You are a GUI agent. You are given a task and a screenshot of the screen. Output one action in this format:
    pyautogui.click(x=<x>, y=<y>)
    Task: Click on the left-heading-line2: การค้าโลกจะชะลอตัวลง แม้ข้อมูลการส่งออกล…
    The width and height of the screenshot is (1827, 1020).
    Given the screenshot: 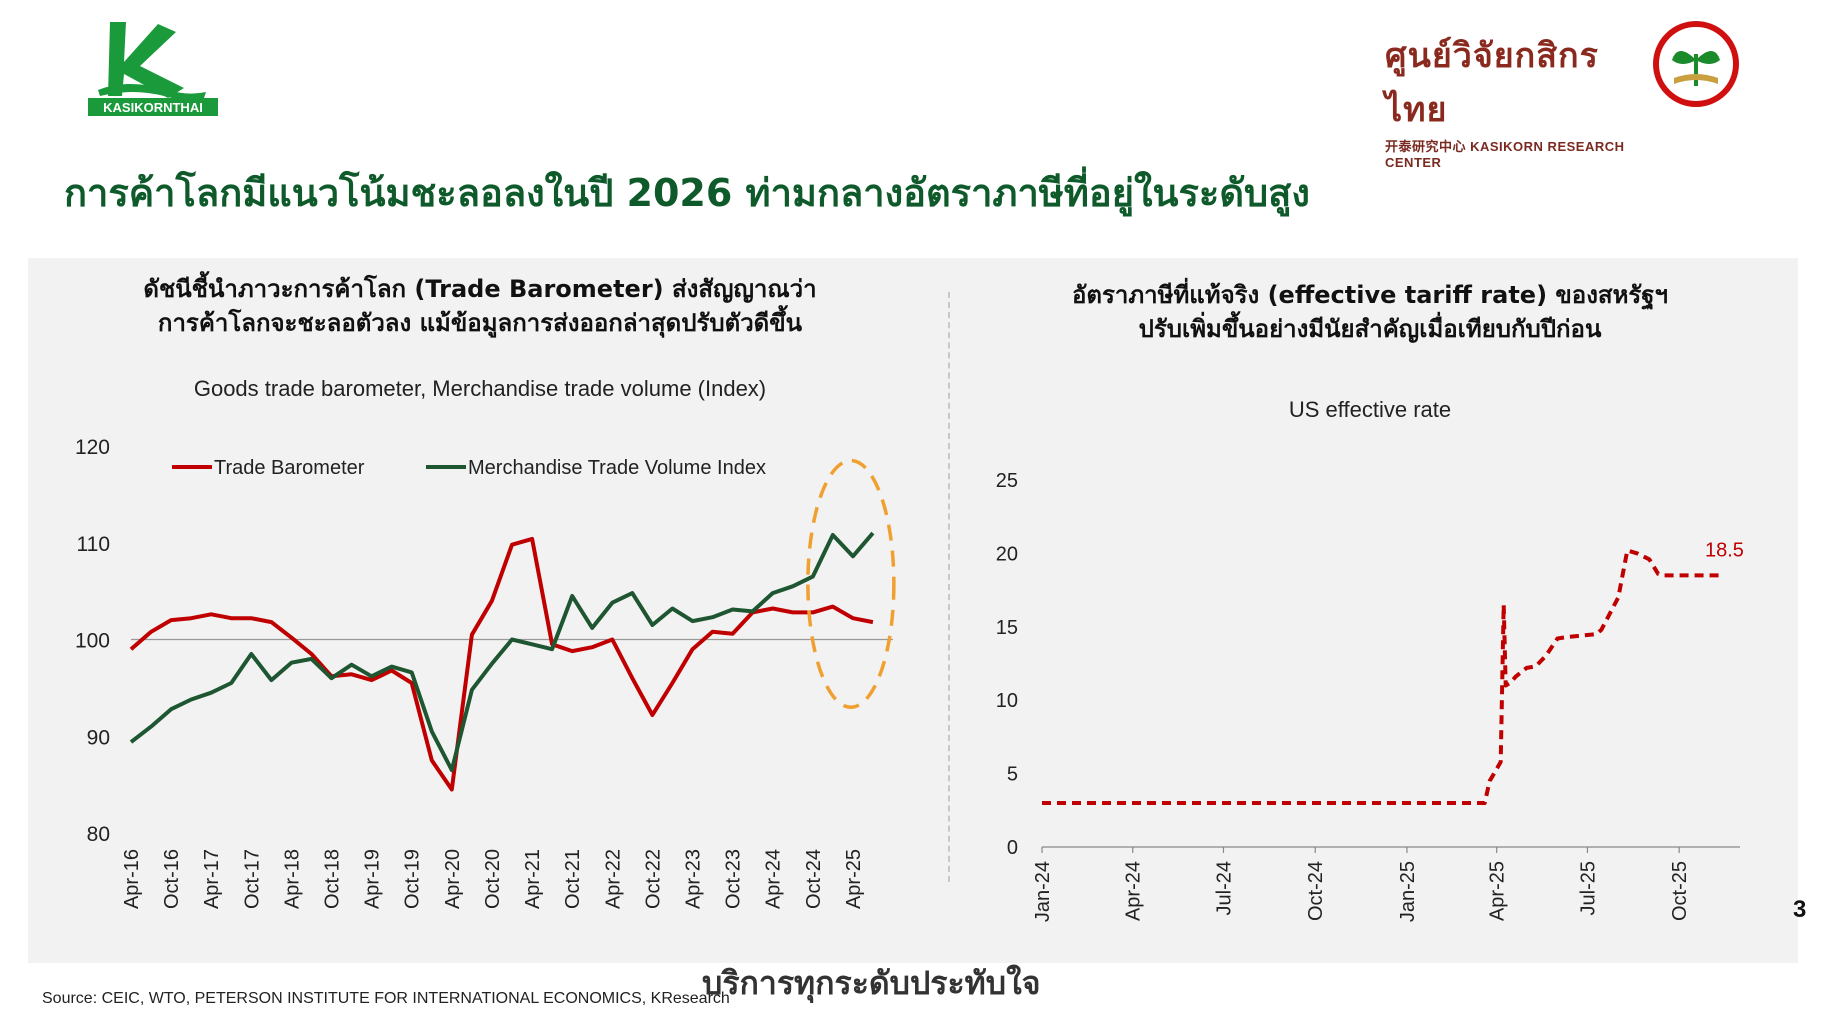 What is the action you would take?
    pyautogui.click(x=480, y=323)
    